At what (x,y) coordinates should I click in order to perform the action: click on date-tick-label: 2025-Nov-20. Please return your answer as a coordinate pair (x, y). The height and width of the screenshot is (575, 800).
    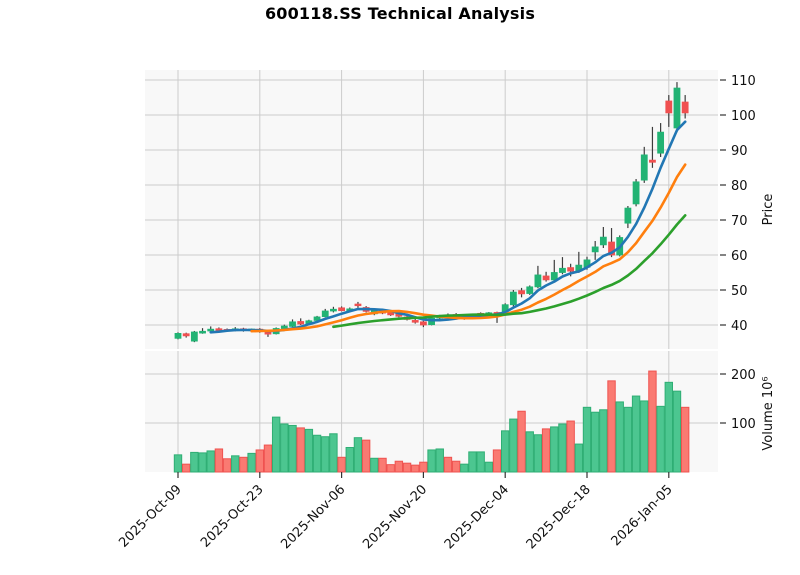
    Looking at the image, I should click on (395, 517).